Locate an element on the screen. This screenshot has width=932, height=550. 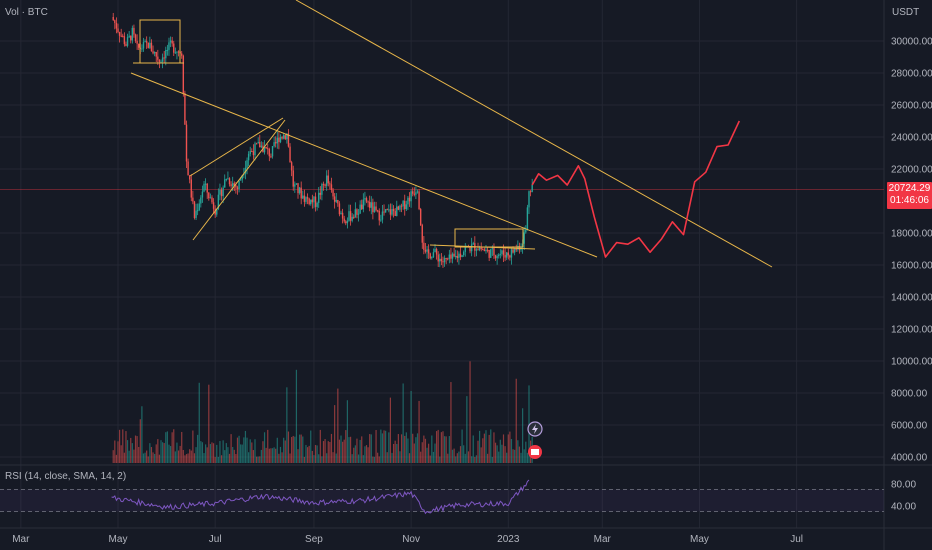
currency-label: USDT is located at coordinates (906, 12).